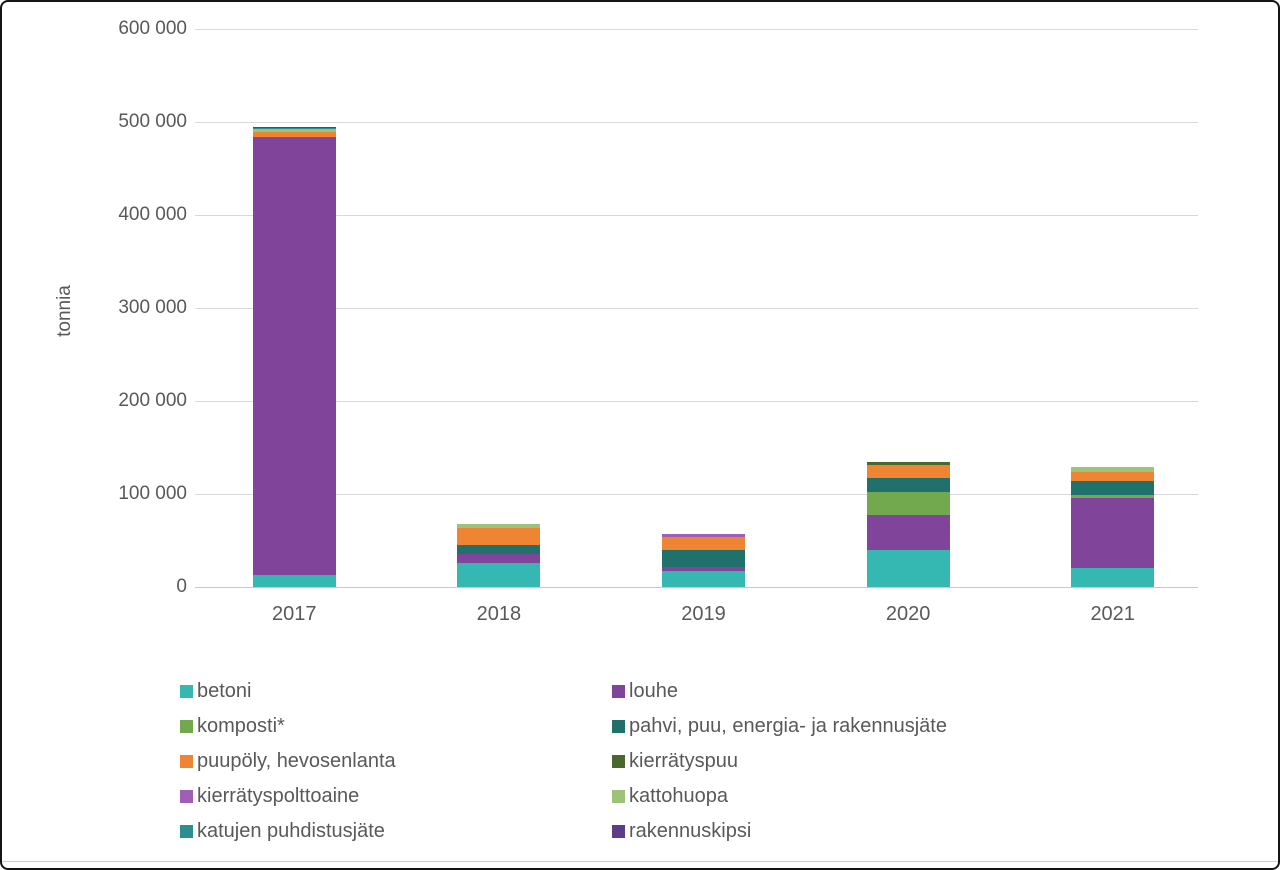  Describe the element at coordinates (152, 307) in the screenshot. I see `y-tick-label: 300 000` at that location.